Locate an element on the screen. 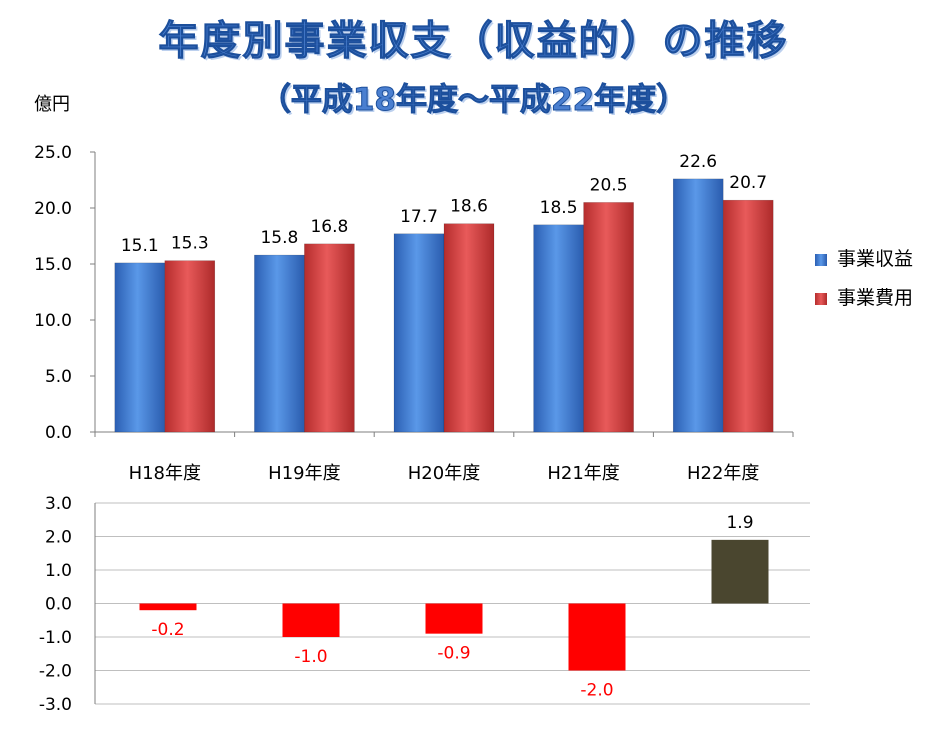 The width and height of the screenshot is (947, 730). y-tick-label: 3.0 is located at coordinates (58, 504).